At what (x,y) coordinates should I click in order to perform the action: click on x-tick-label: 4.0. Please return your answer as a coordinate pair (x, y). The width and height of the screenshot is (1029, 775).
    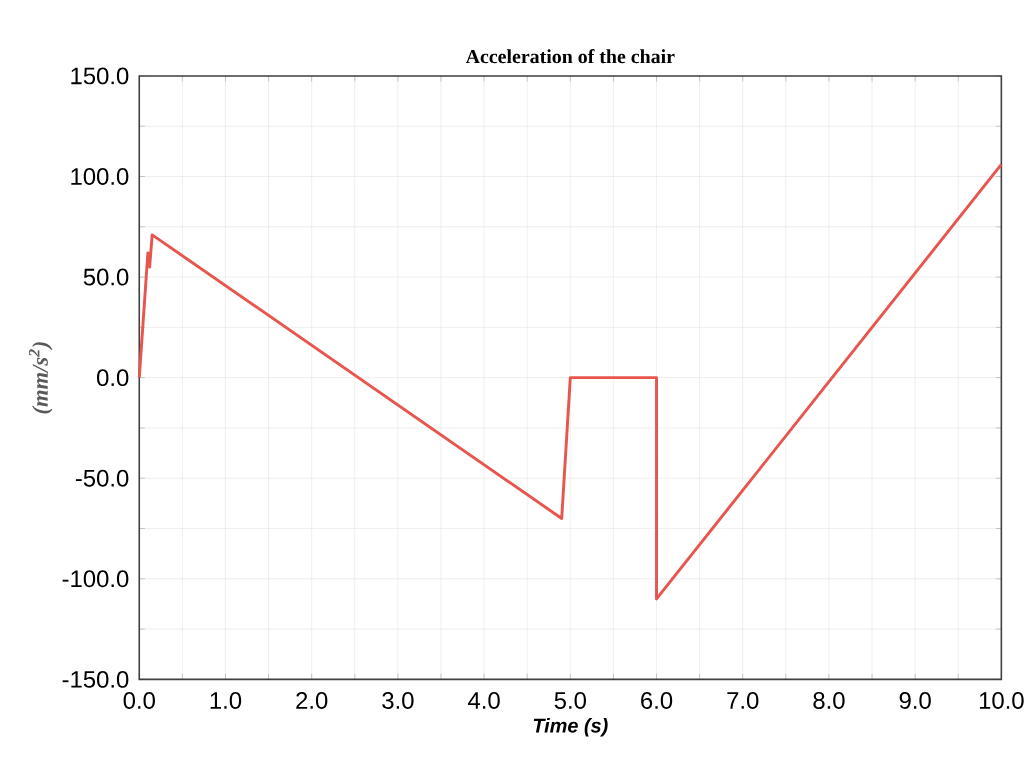
    Looking at the image, I should click on (484, 700).